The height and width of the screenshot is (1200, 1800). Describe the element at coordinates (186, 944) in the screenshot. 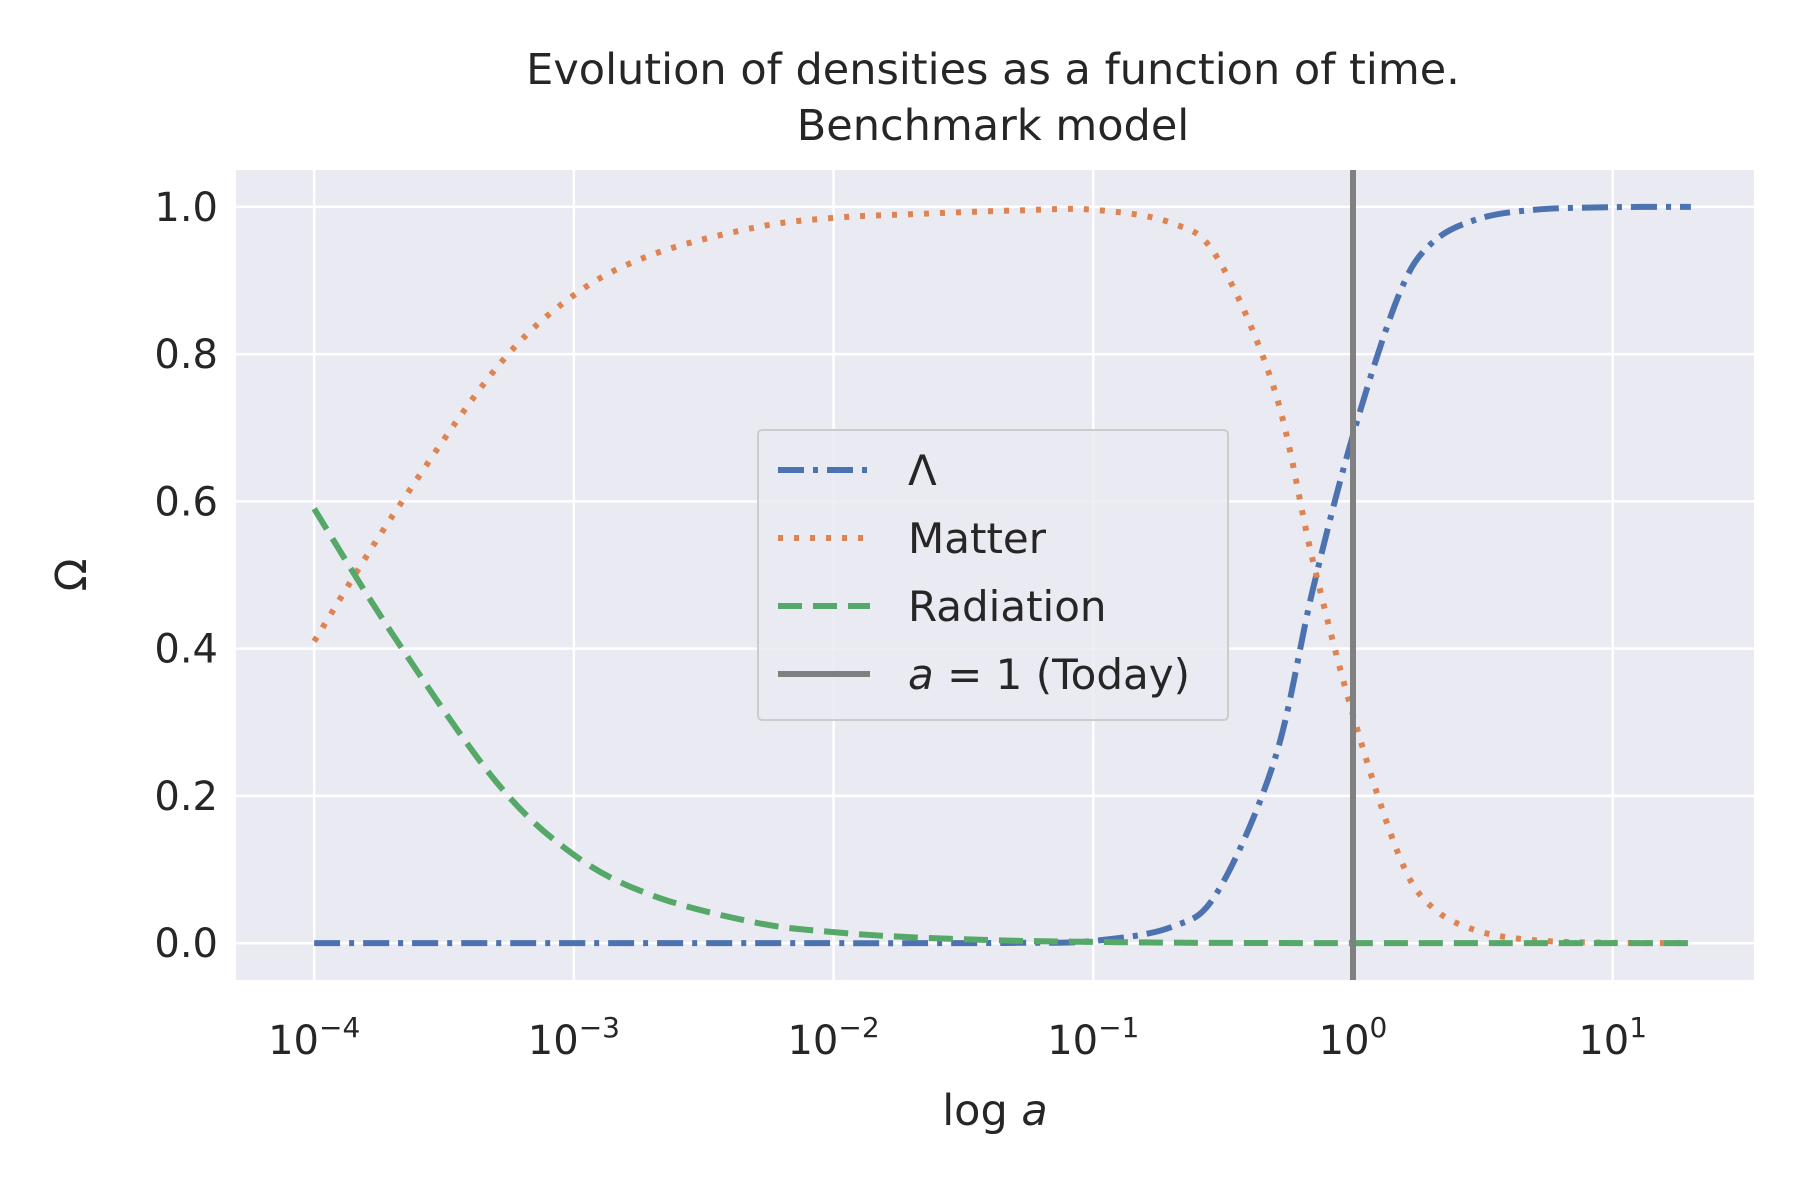

I see `y-tick-label-0: 0.0` at that location.